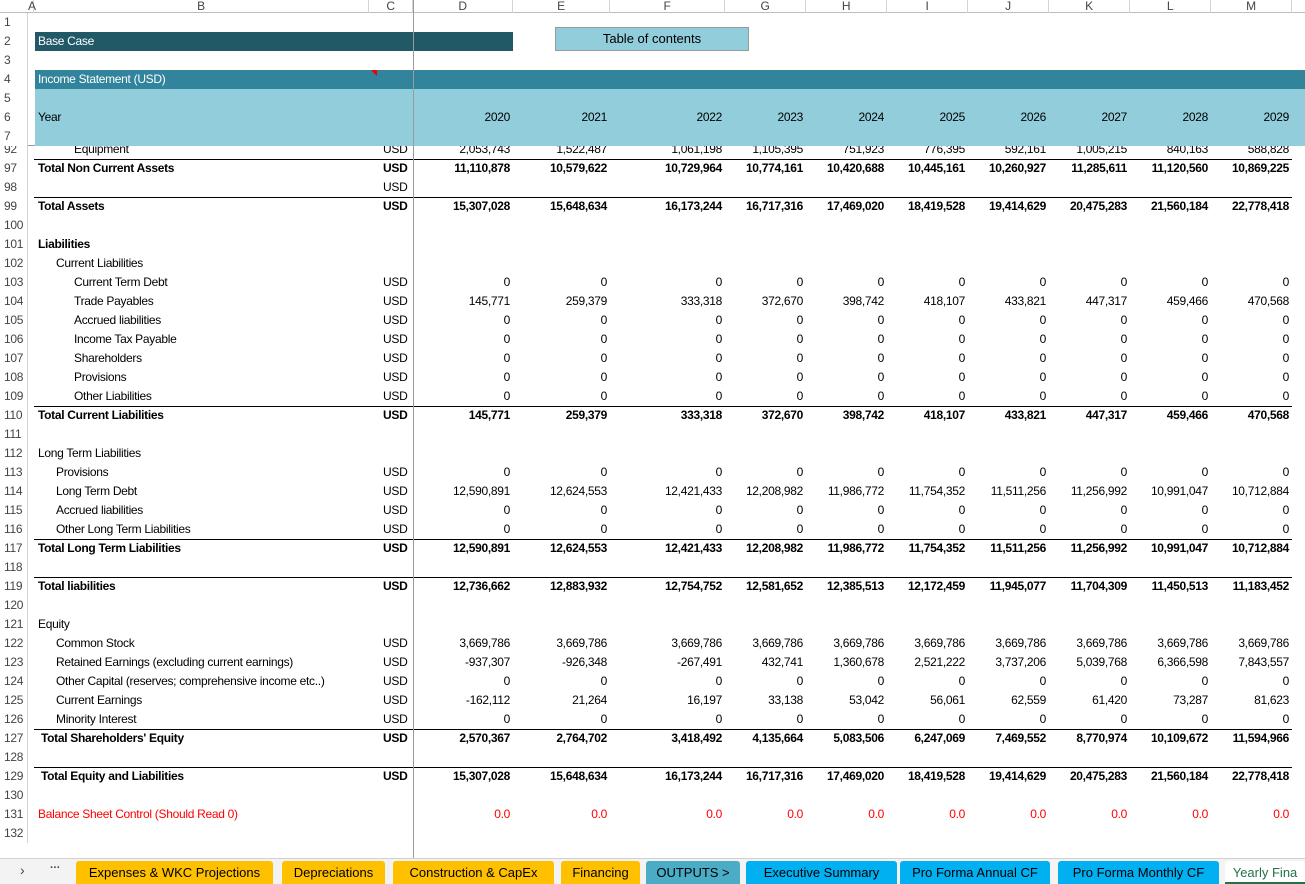  What do you see at coordinates (489, 301) in the screenshot?
I see `value-cell: 145,771` at bounding box center [489, 301].